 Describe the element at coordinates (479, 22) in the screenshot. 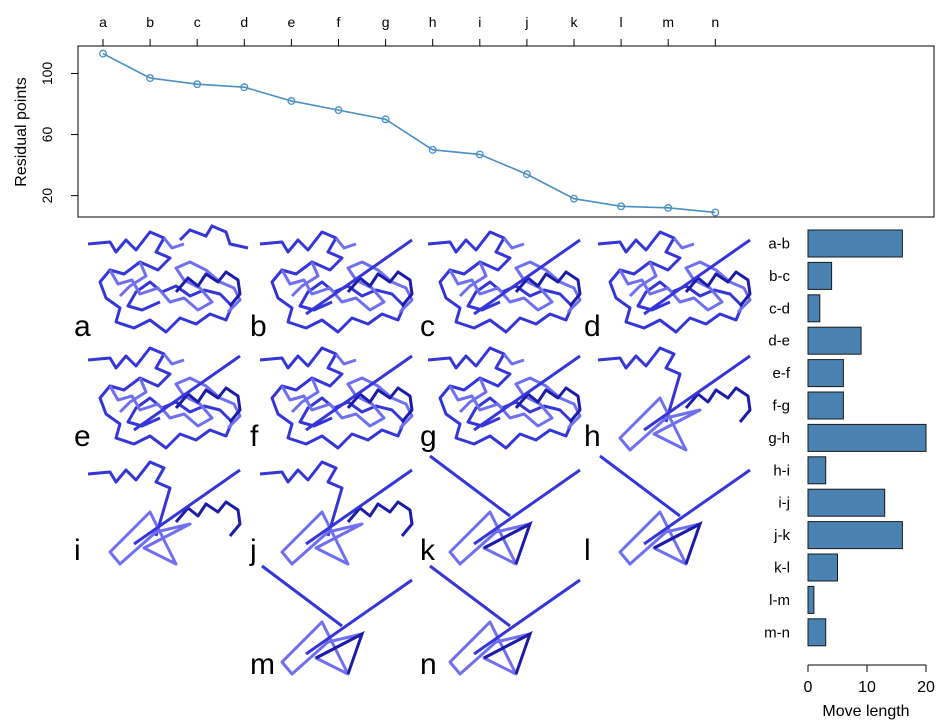

I see `line-x-tick-label: i` at that location.